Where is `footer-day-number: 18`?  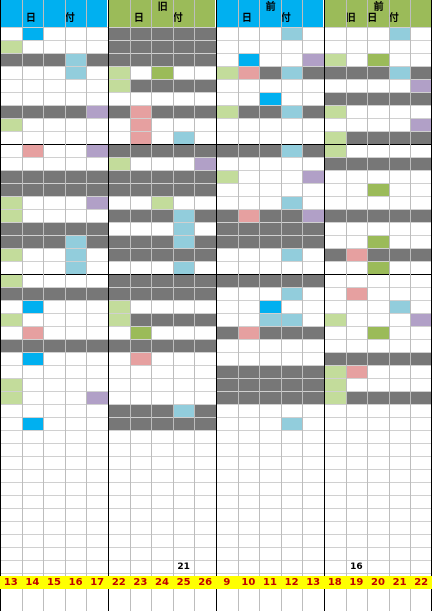
footer-day-number: 18 is located at coordinates (334, 582).